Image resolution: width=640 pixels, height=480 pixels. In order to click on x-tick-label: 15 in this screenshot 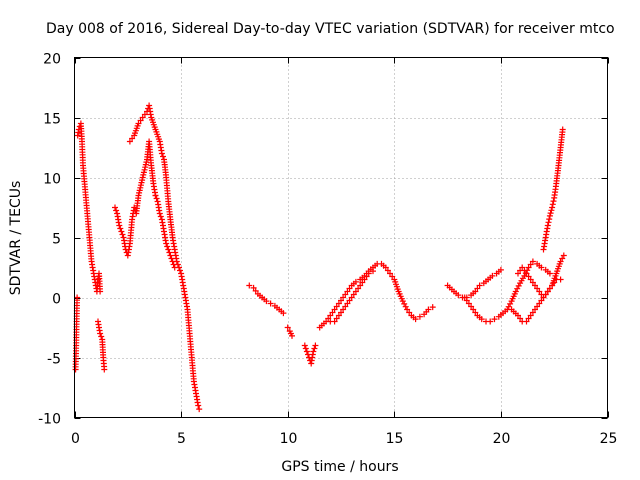, I will do `click(395, 439)`.